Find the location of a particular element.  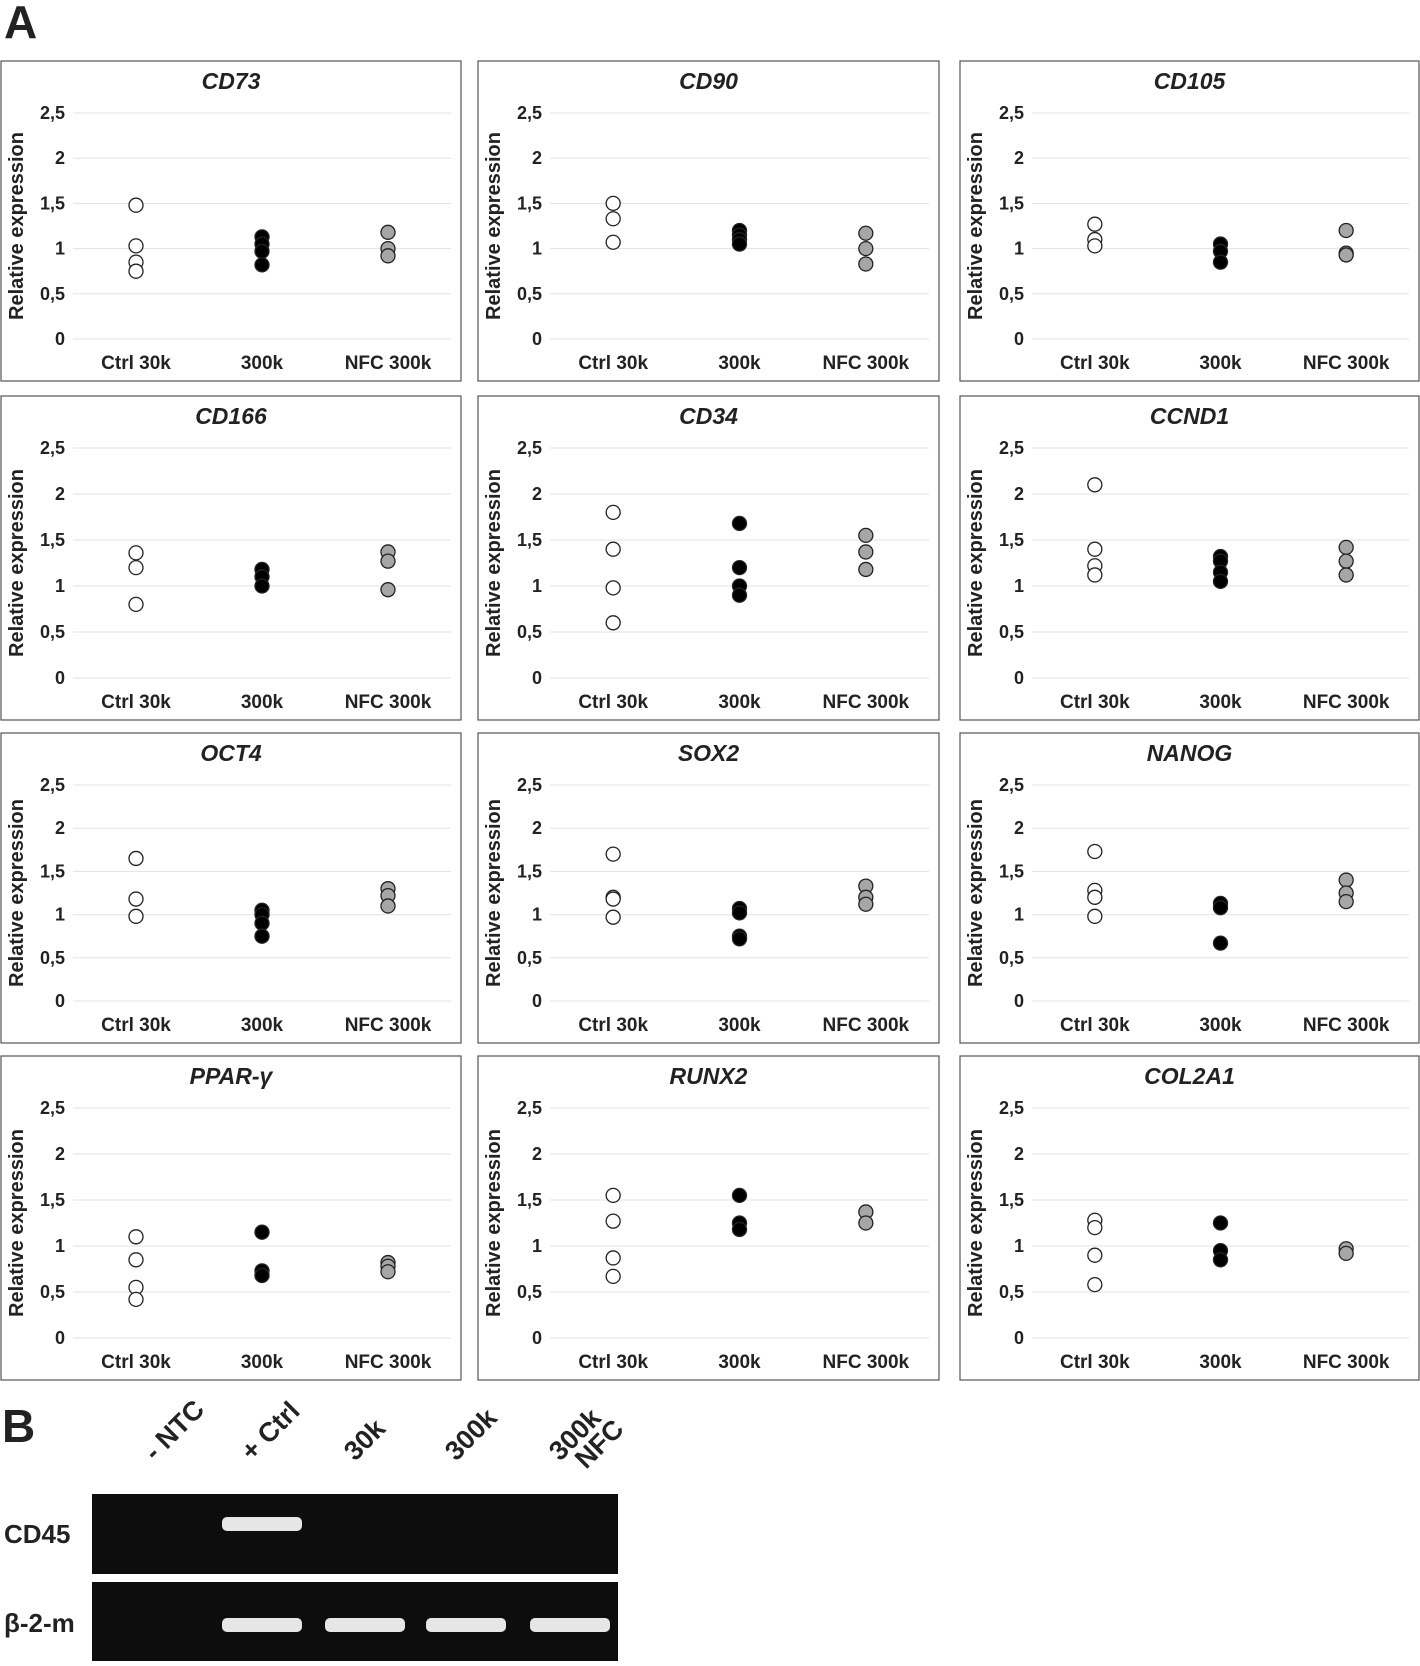

chart-title: PPAR-γ is located at coordinates (232, 1076).